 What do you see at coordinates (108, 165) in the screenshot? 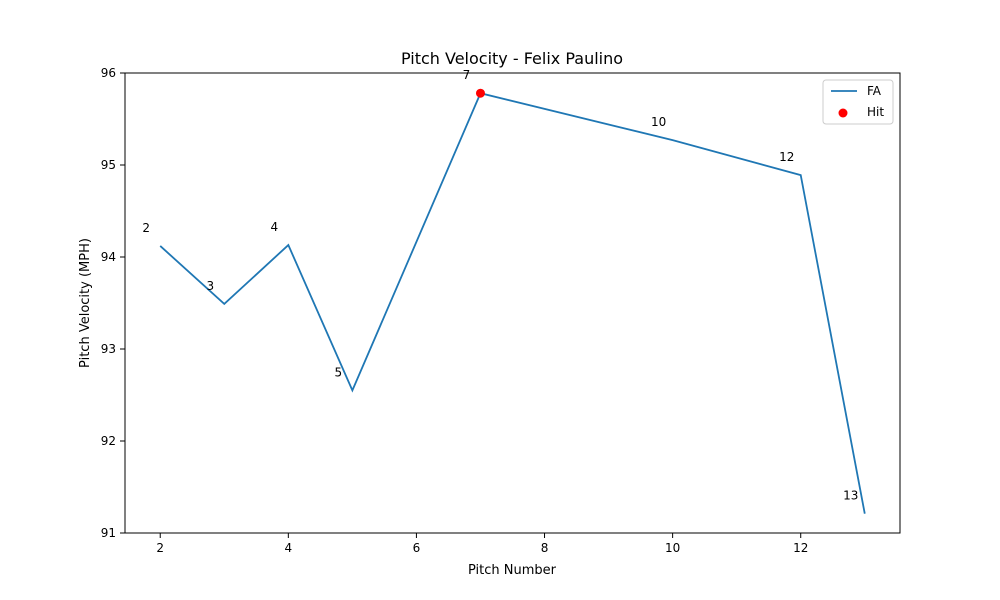
I see `y-tick-label: 95` at bounding box center [108, 165].